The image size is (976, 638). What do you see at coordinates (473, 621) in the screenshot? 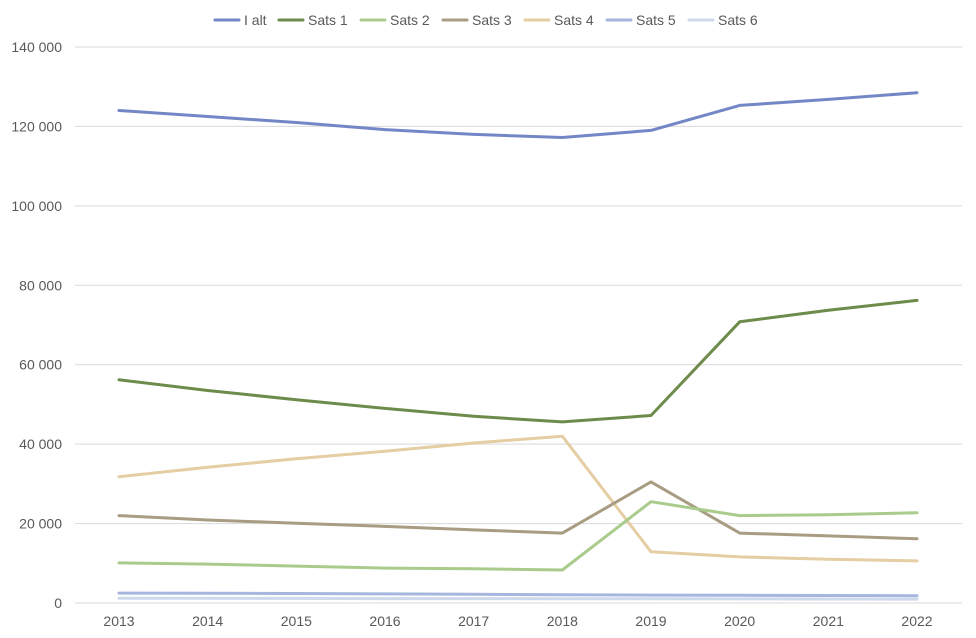
I see `x-tick-label: 2017` at bounding box center [473, 621].